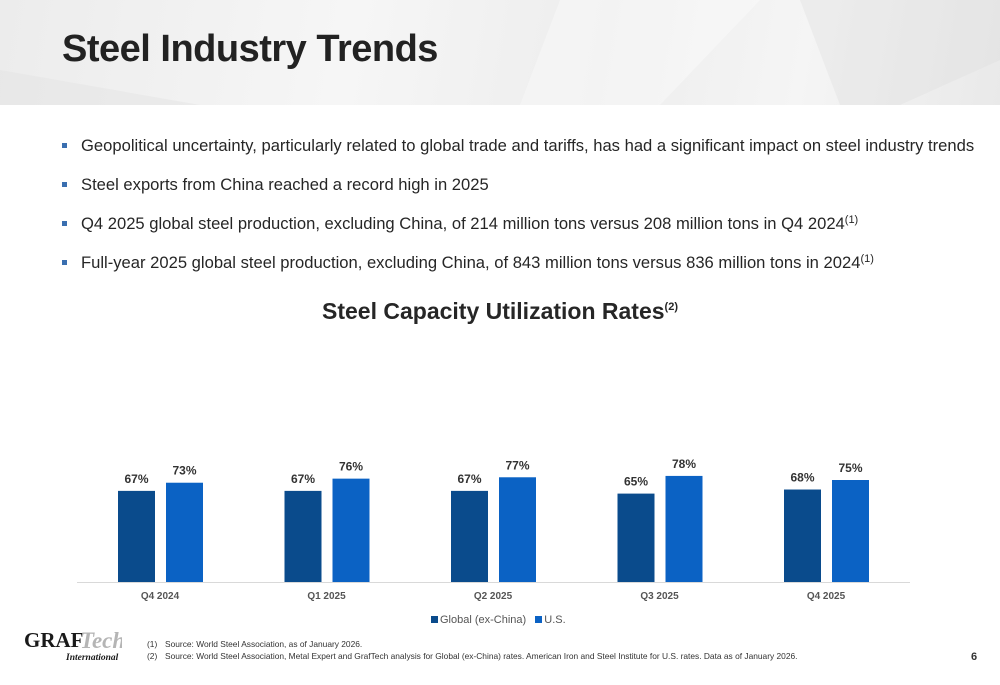 This screenshot has height=685, width=1000. I want to click on legend-swatch-us, so click(539, 619).